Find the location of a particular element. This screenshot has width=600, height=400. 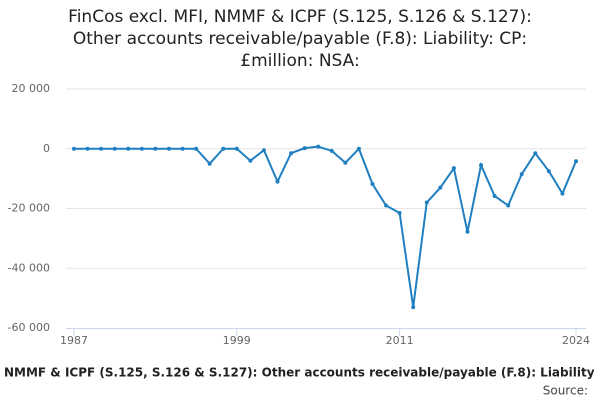

x-tick-label: 1999 is located at coordinates (237, 340).